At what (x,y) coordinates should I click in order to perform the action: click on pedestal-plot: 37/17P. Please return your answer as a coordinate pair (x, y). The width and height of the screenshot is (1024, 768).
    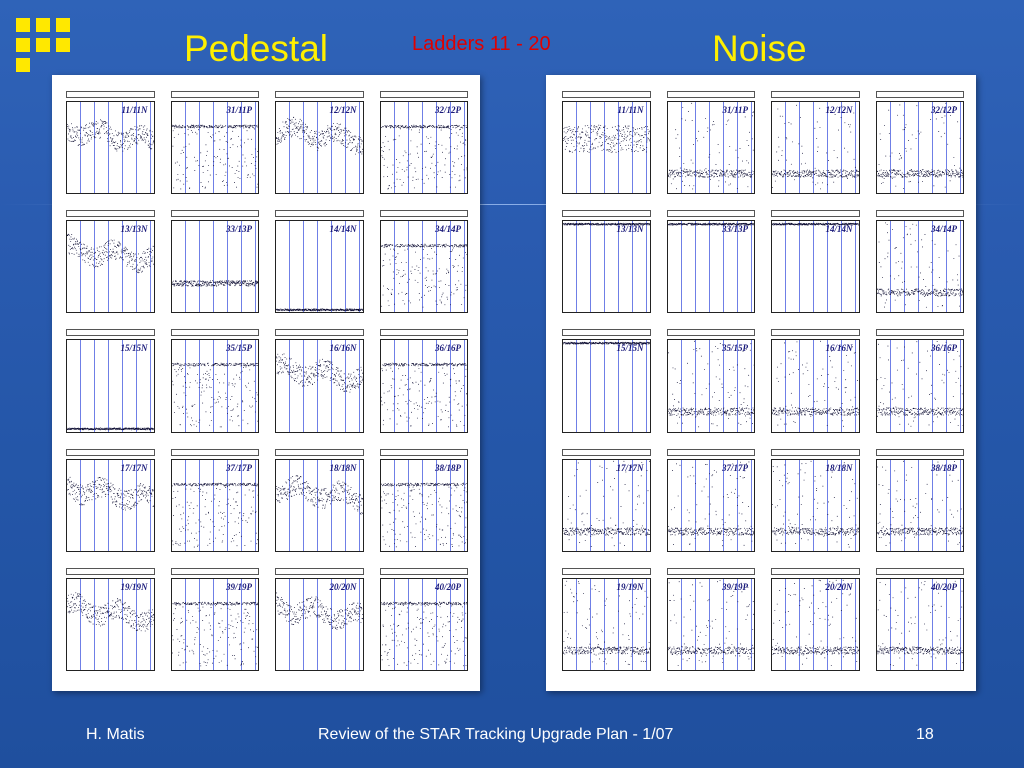
    Looking at the image, I should click on (213, 502).